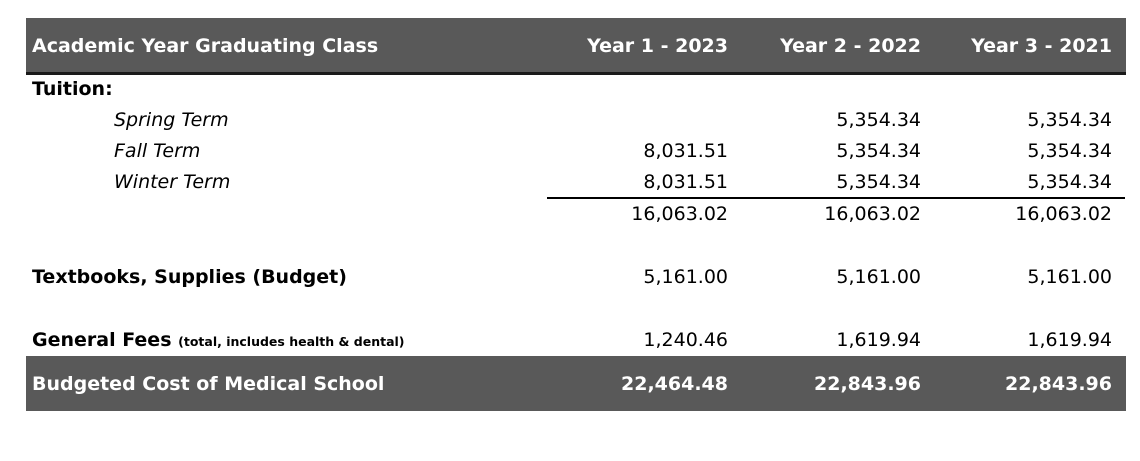  I want to click on spring-term-year-2: 5,354.34, so click(878, 120).